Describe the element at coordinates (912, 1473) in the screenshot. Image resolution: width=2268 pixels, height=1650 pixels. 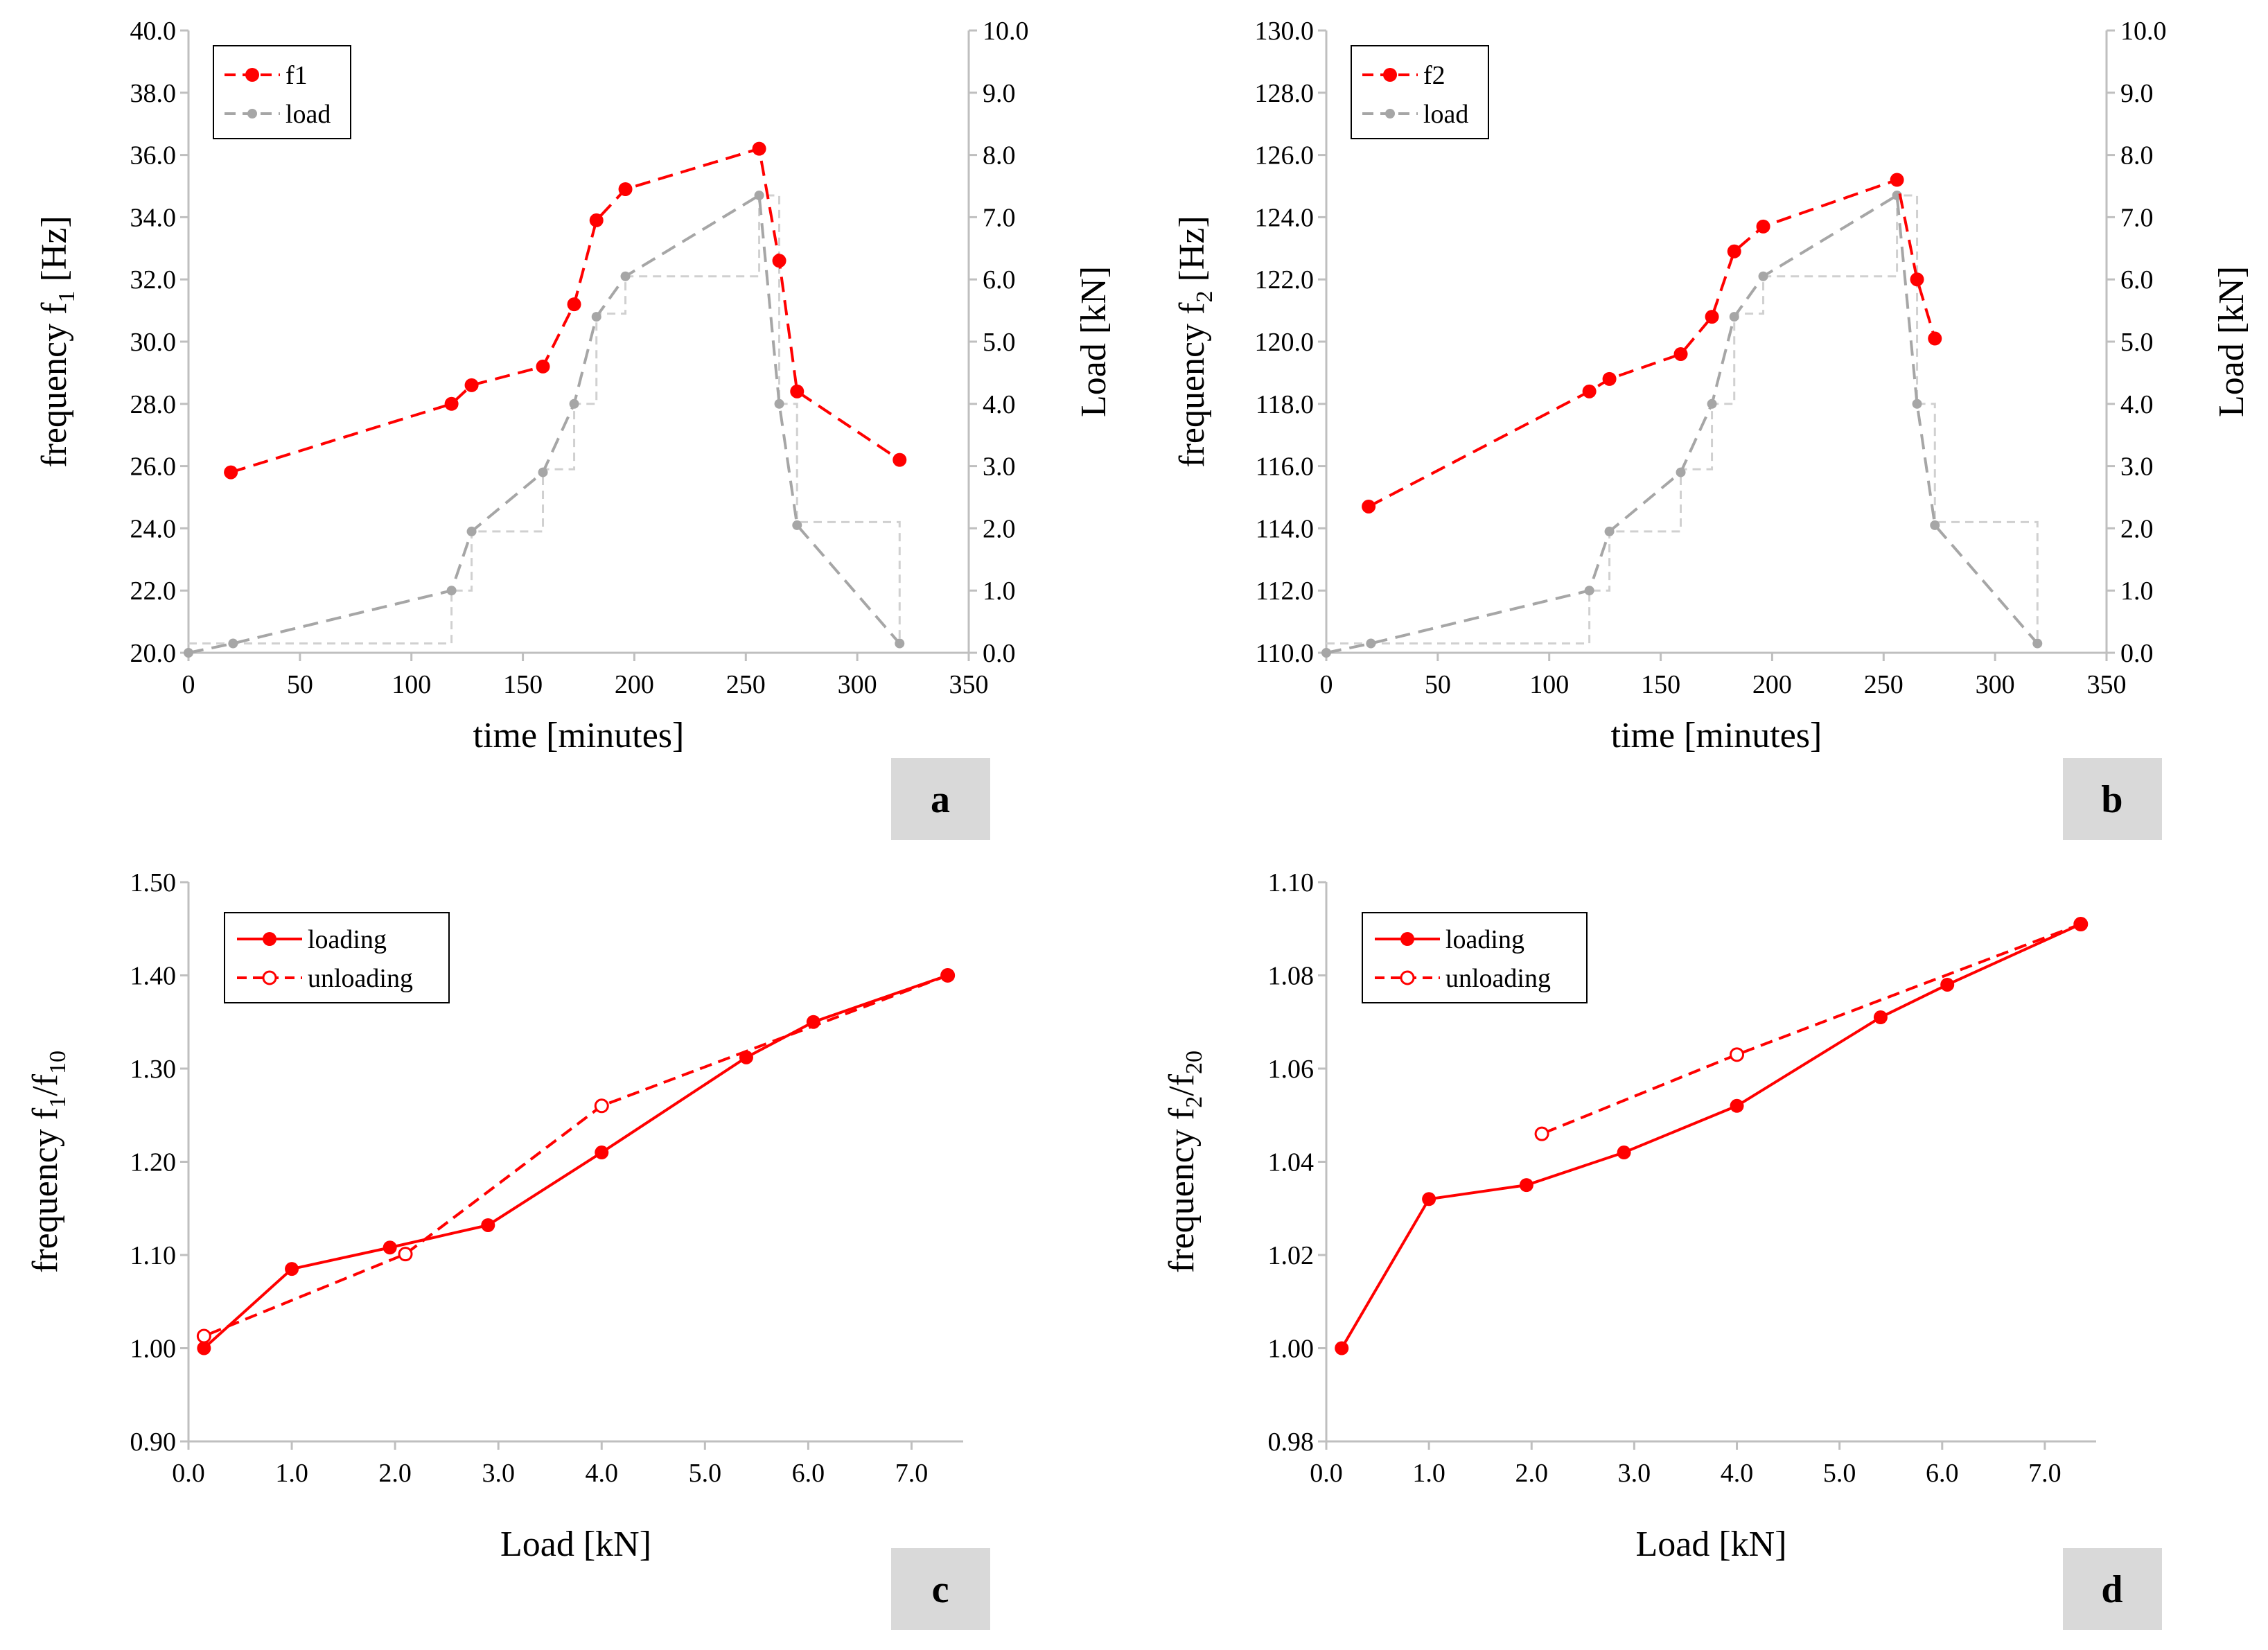
I see `x-tick-label: 7.0` at that location.